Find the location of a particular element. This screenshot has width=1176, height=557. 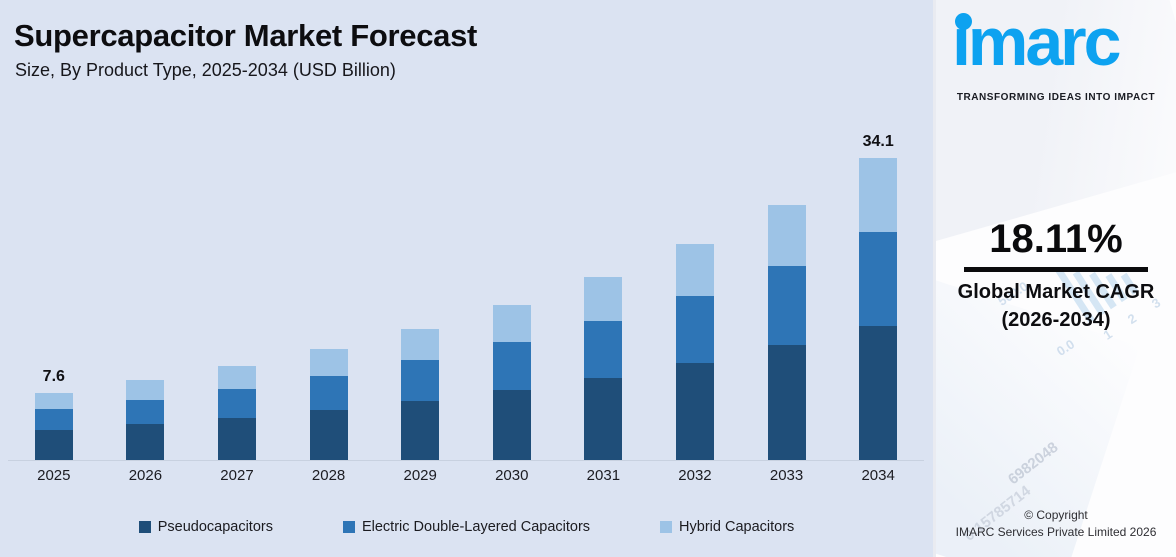

bar-column-2034: 34.1 2034 is located at coordinates (878, 307).